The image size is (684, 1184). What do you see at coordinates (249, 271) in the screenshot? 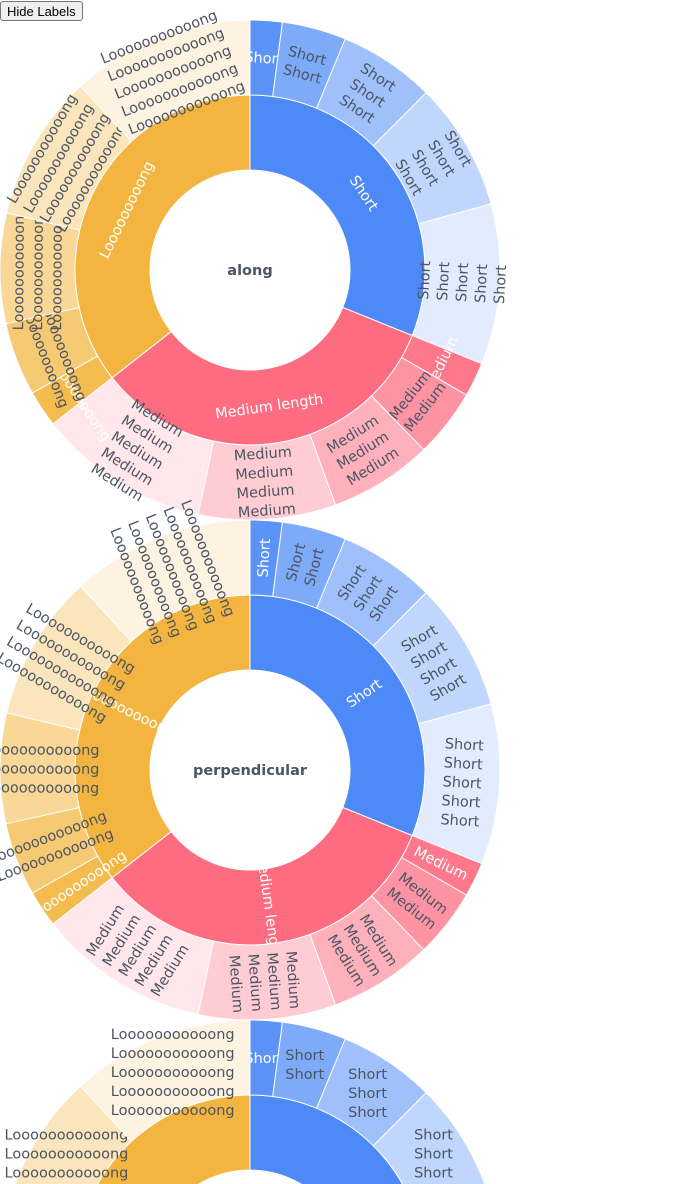
I see `center-label: along` at bounding box center [249, 271].